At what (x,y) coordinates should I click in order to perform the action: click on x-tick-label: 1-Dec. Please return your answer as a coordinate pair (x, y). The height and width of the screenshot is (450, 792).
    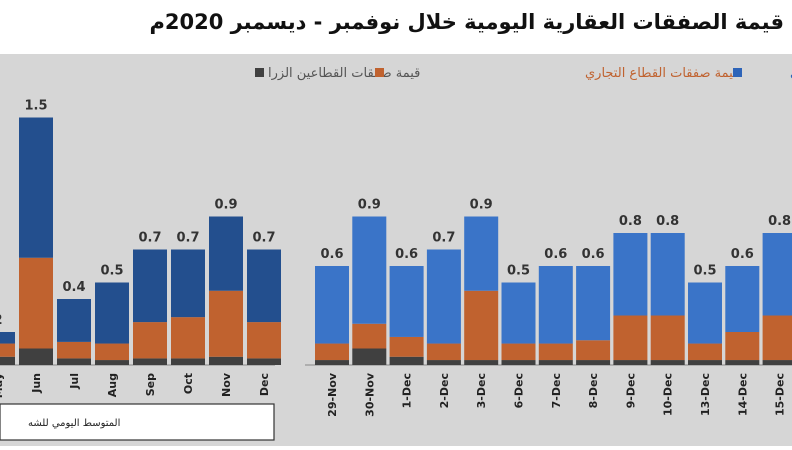
    Looking at the image, I should click on (407, 390).